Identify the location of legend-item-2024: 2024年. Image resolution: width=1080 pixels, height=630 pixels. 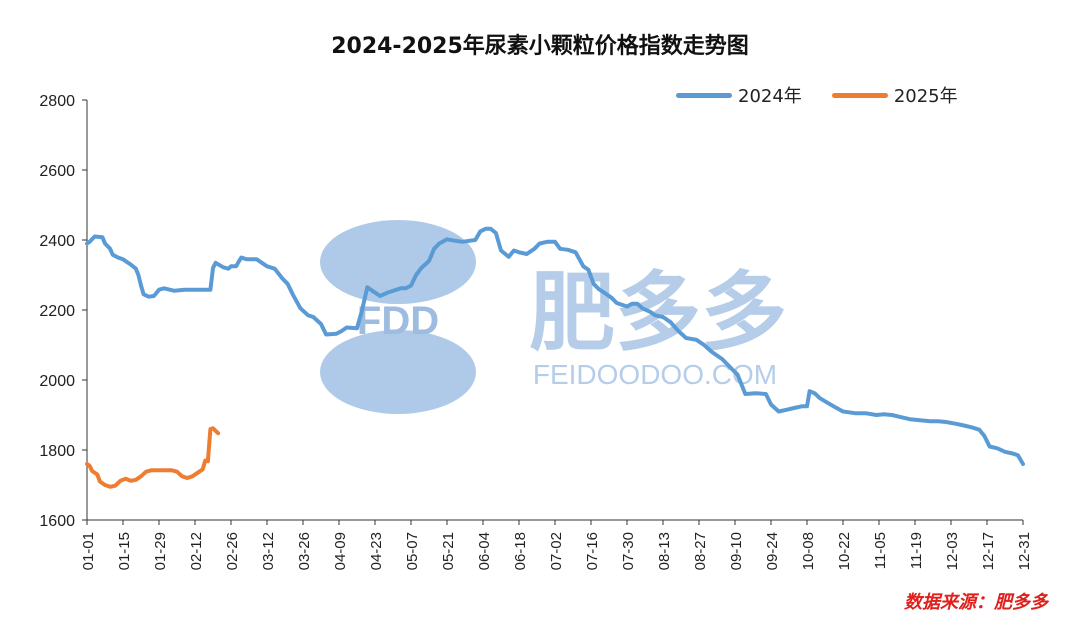
(739, 95).